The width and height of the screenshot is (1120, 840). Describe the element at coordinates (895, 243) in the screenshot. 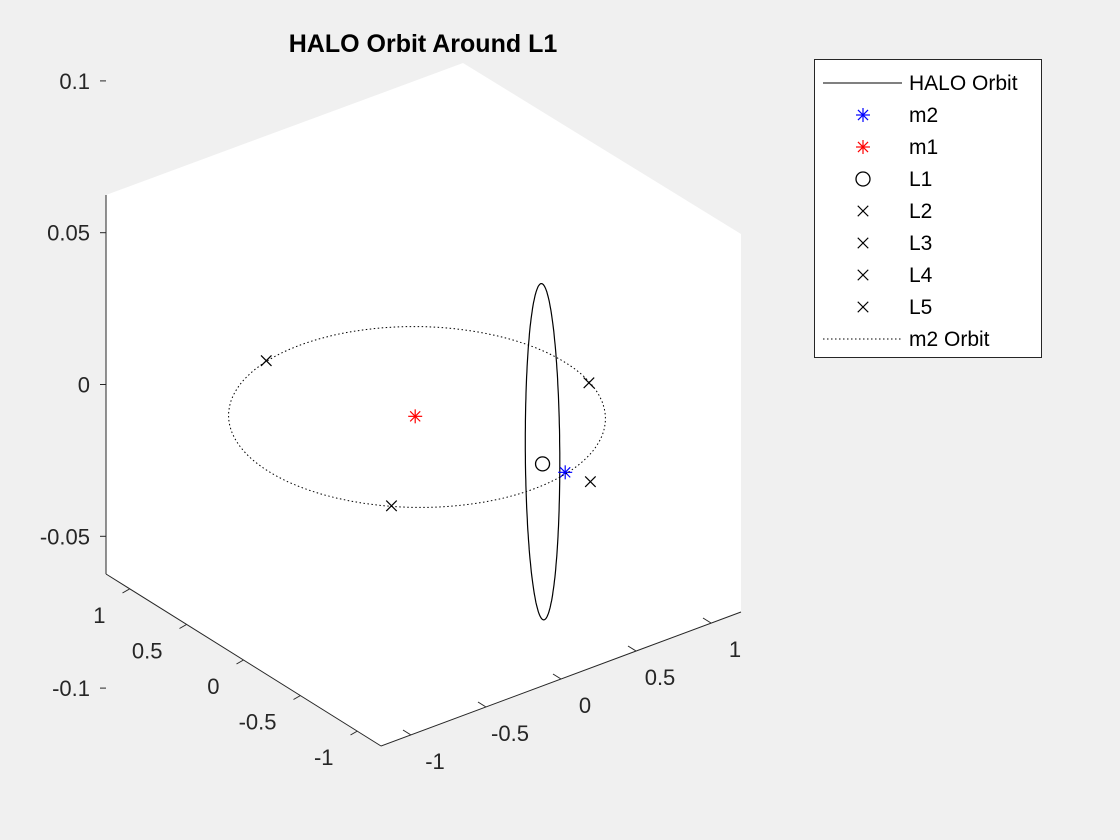

I see `legend-item-l3: L3` at that location.